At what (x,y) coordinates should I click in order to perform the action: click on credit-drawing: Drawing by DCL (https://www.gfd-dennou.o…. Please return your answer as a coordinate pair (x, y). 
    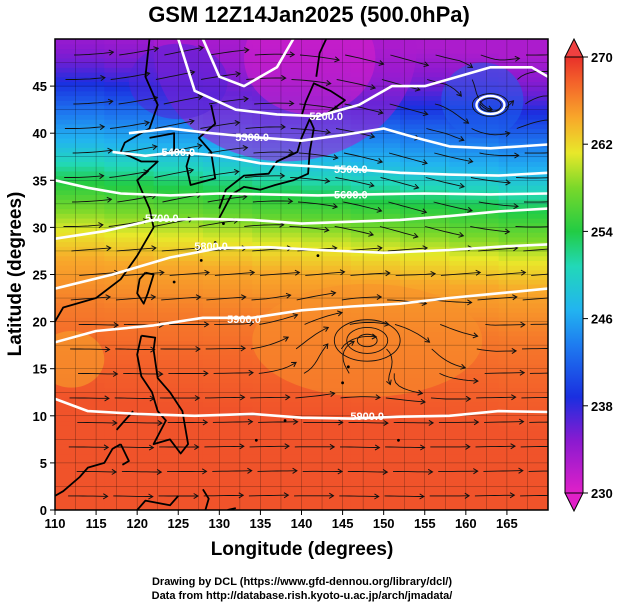
    Looking at the image, I should click on (302, 582).